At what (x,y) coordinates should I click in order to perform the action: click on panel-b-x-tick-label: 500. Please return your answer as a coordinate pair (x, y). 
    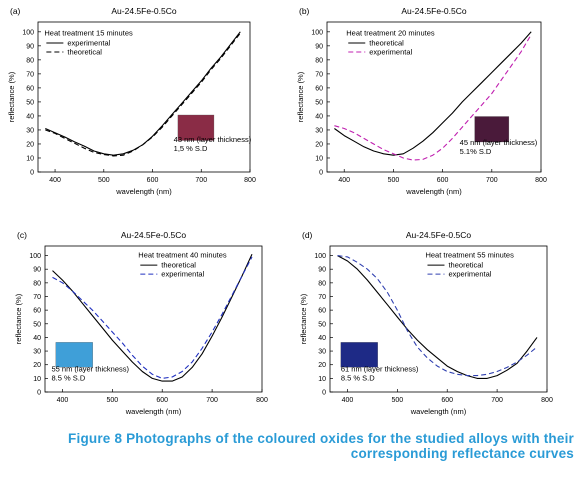
    Looking at the image, I should click on (394, 180).